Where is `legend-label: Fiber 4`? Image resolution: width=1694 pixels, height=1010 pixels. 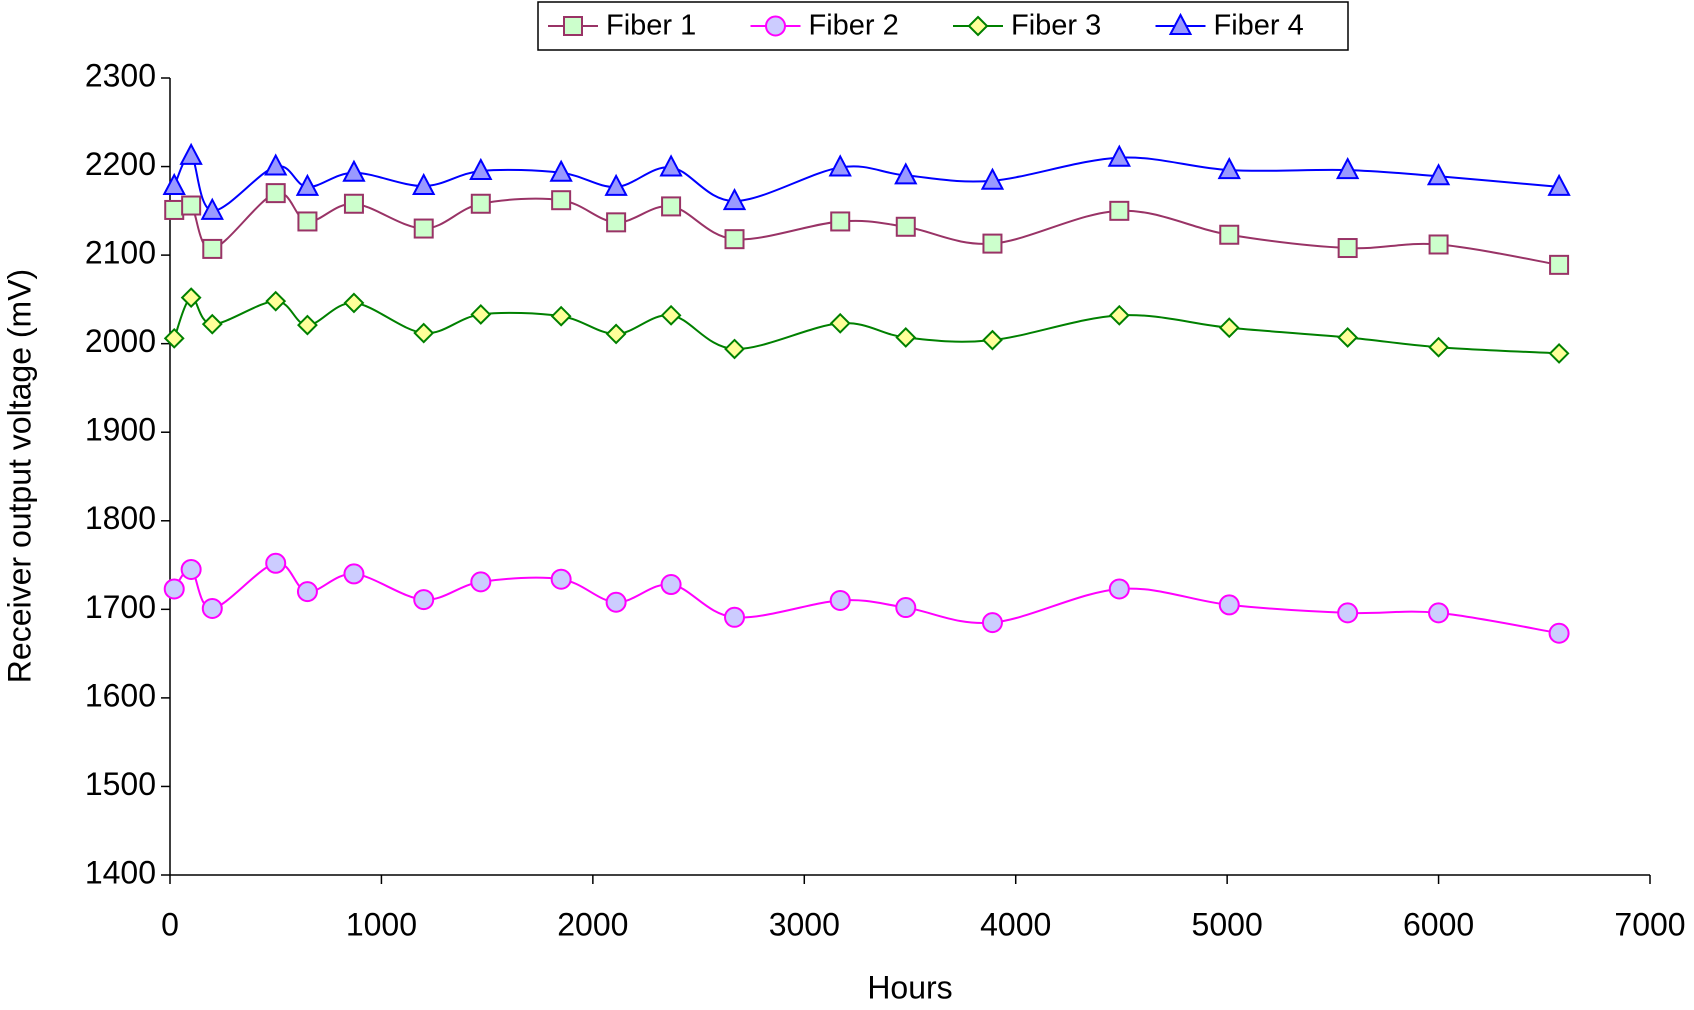 legend-label: Fiber 4 is located at coordinates (1259, 26).